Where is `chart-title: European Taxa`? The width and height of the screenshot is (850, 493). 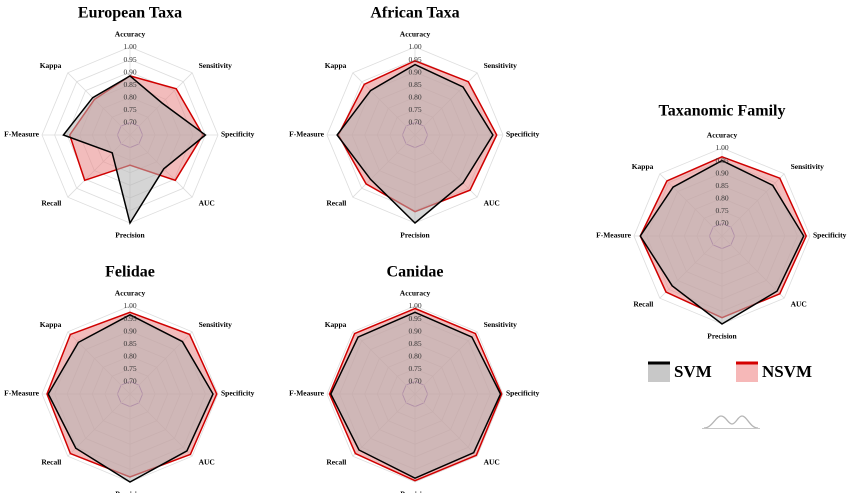
chart-title: European Taxa is located at coordinates (130, 13).